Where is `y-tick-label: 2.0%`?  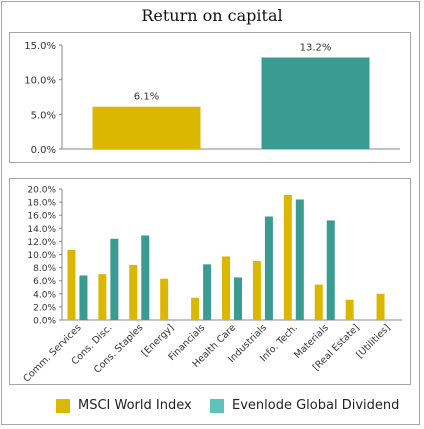
y-tick-label: 2.0% is located at coordinates (44, 308).